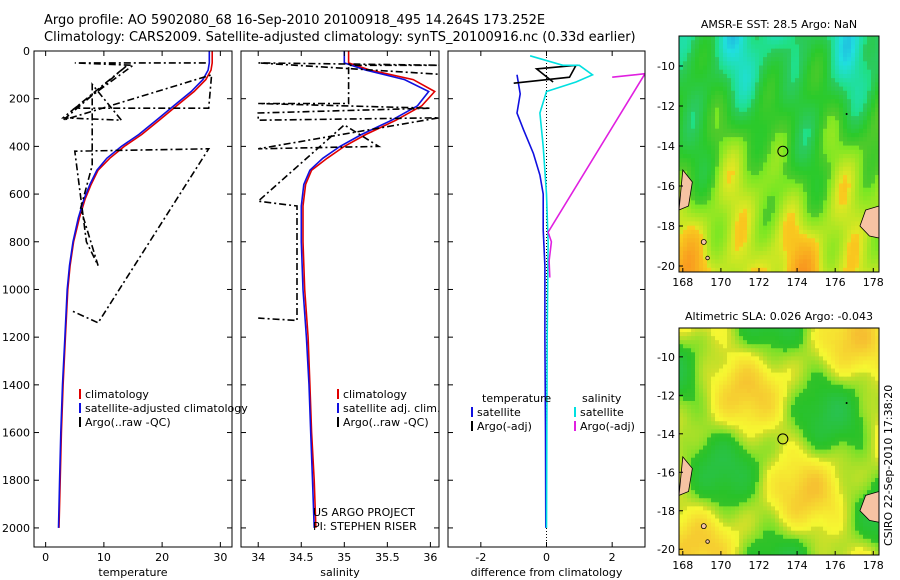 The width and height of the screenshot is (900, 580). I want to click on salinity-xtick-label: 35, so click(344, 557).